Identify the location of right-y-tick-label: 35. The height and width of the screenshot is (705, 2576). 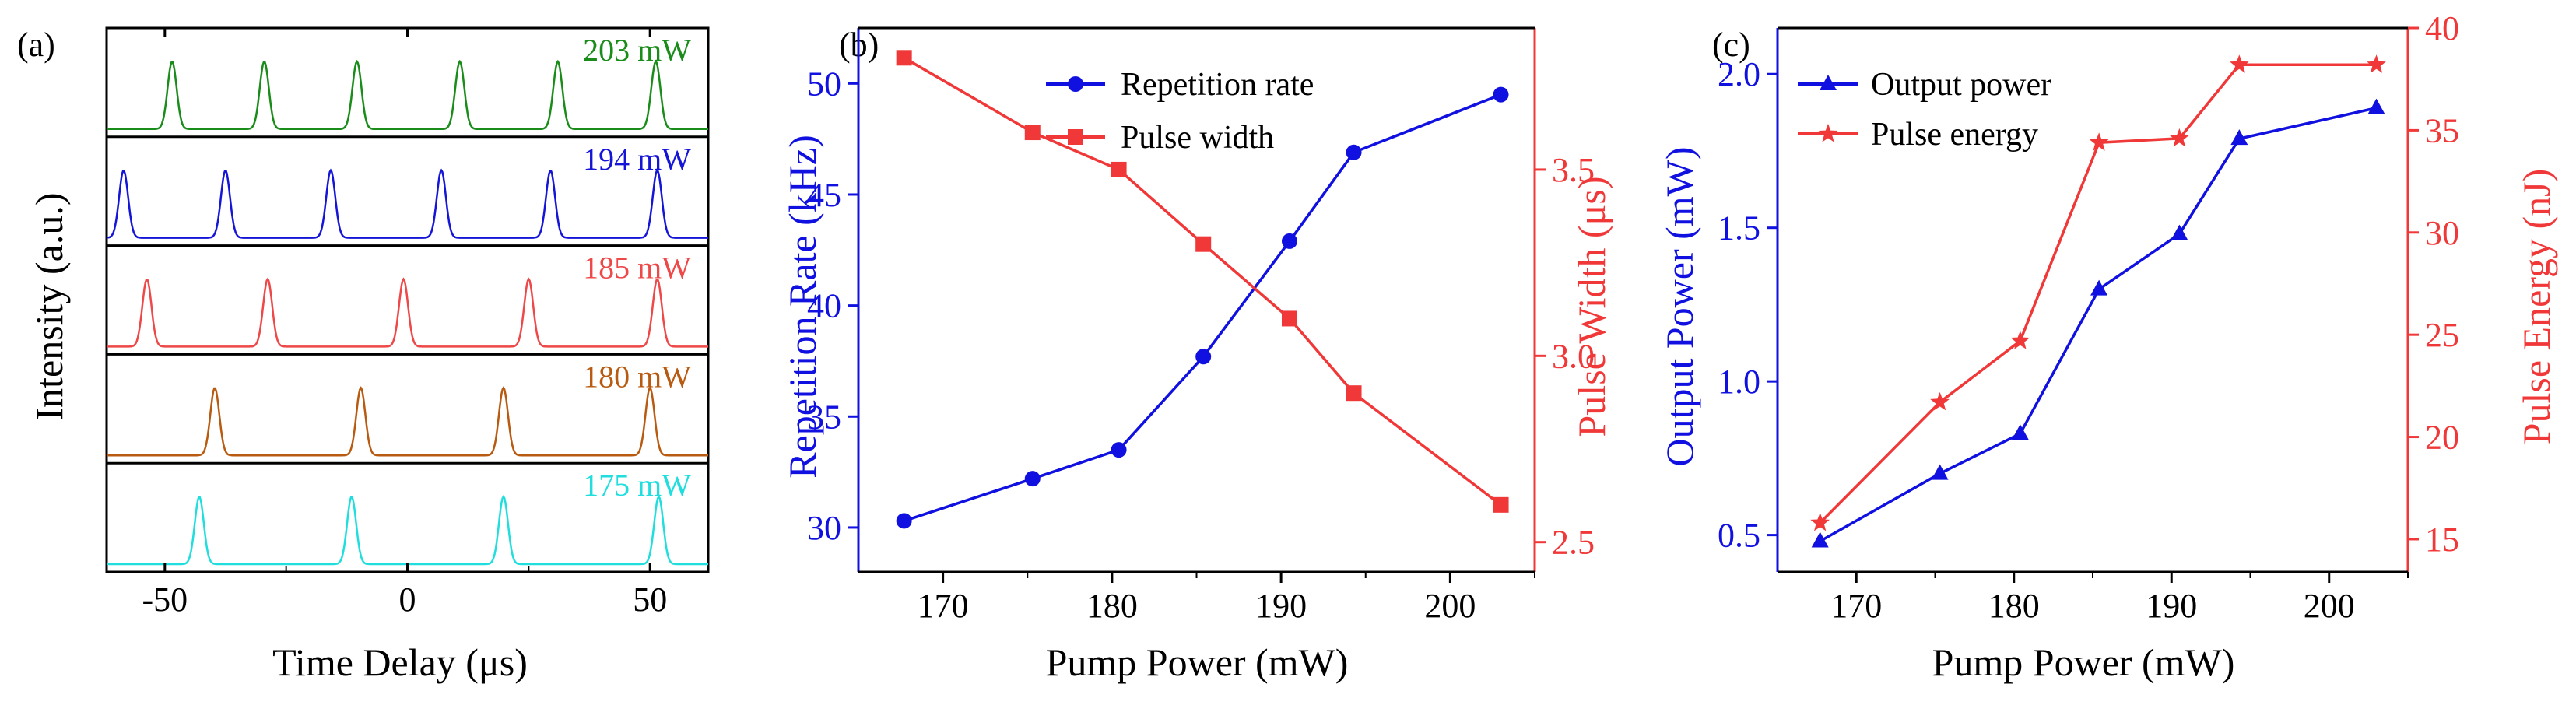
(2442, 130).